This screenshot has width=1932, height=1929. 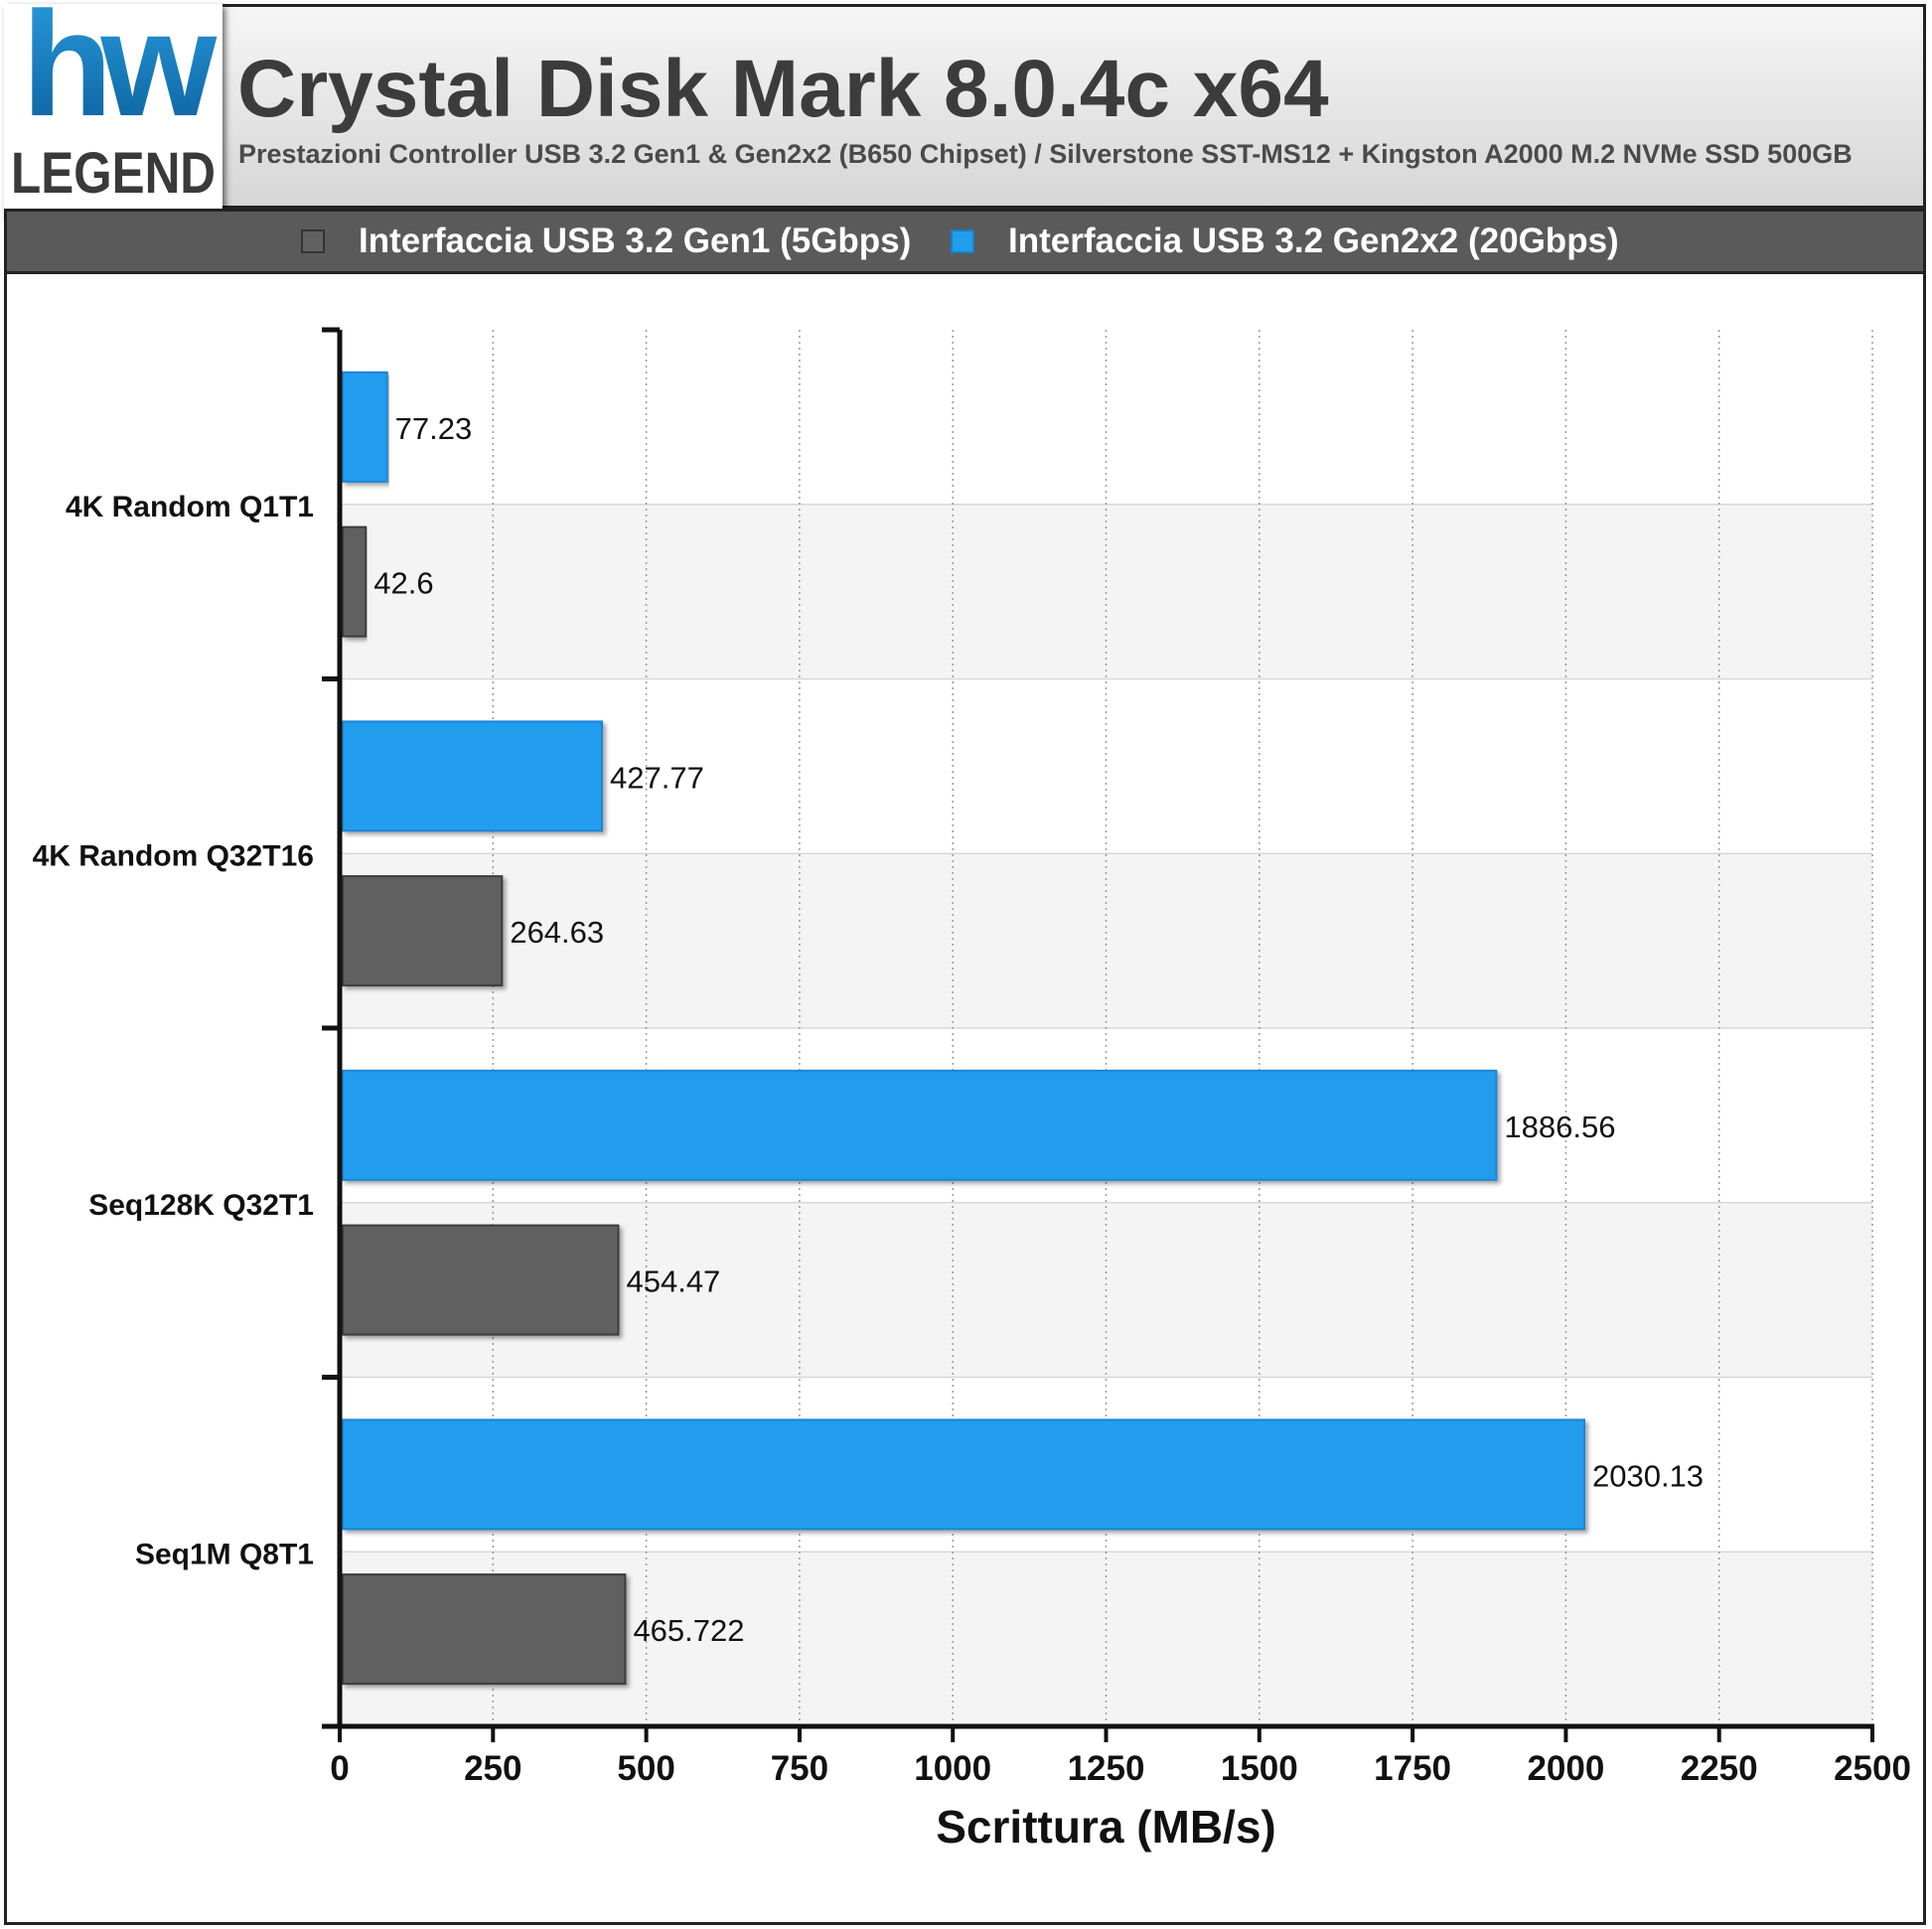 What do you see at coordinates (190, 507) in the screenshot?
I see `category-label: 4K Random Q1T1` at bounding box center [190, 507].